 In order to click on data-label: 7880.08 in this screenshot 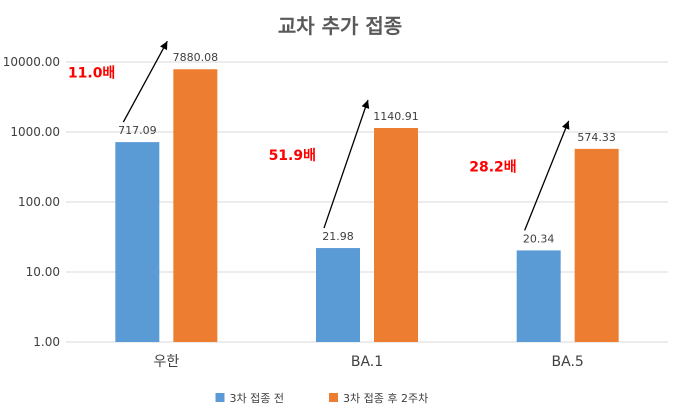, I will do `click(196, 57)`.